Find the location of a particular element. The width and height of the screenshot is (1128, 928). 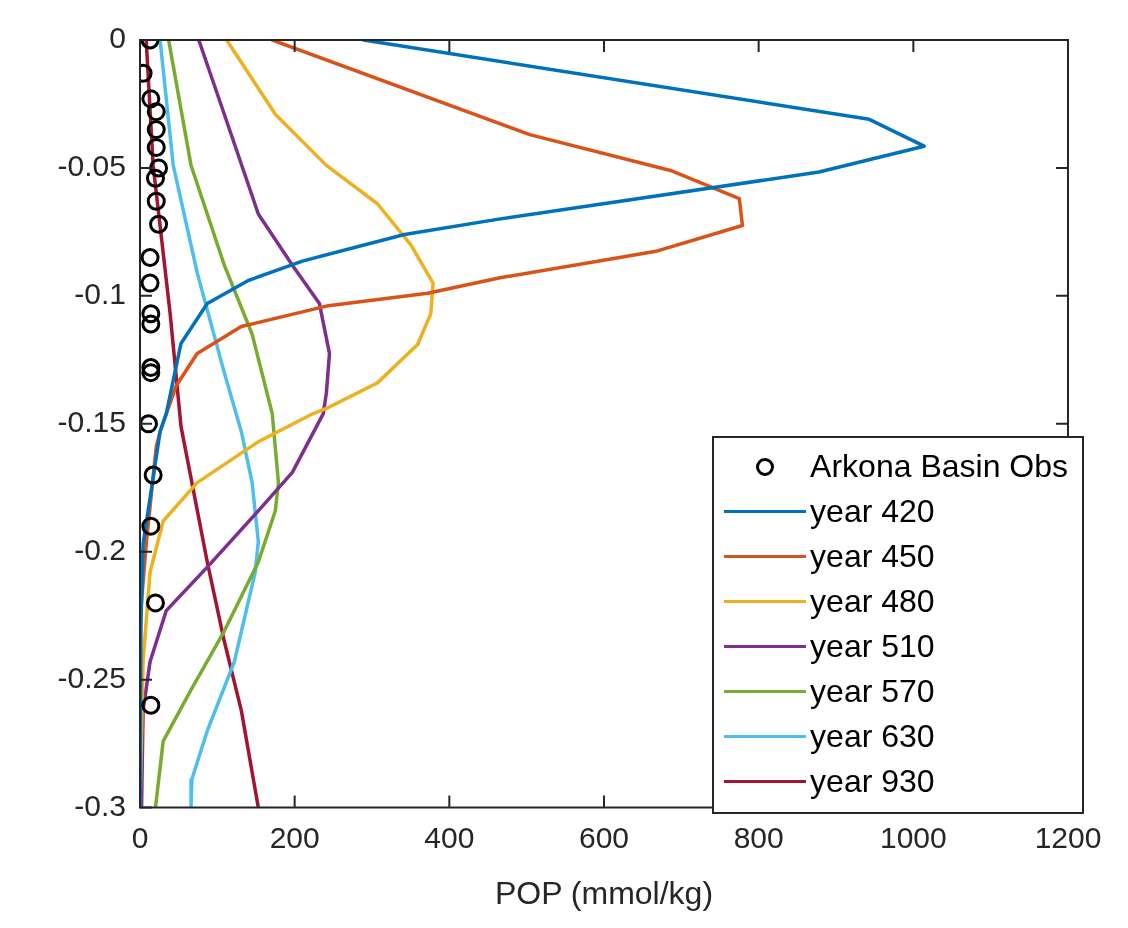

x-tick-label: 600 is located at coordinates (604, 837).